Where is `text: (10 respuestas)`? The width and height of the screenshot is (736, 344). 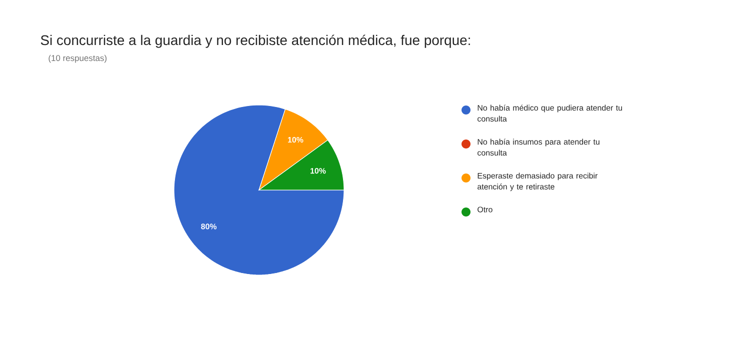 text: (10 respuestas) is located at coordinates (77, 58).